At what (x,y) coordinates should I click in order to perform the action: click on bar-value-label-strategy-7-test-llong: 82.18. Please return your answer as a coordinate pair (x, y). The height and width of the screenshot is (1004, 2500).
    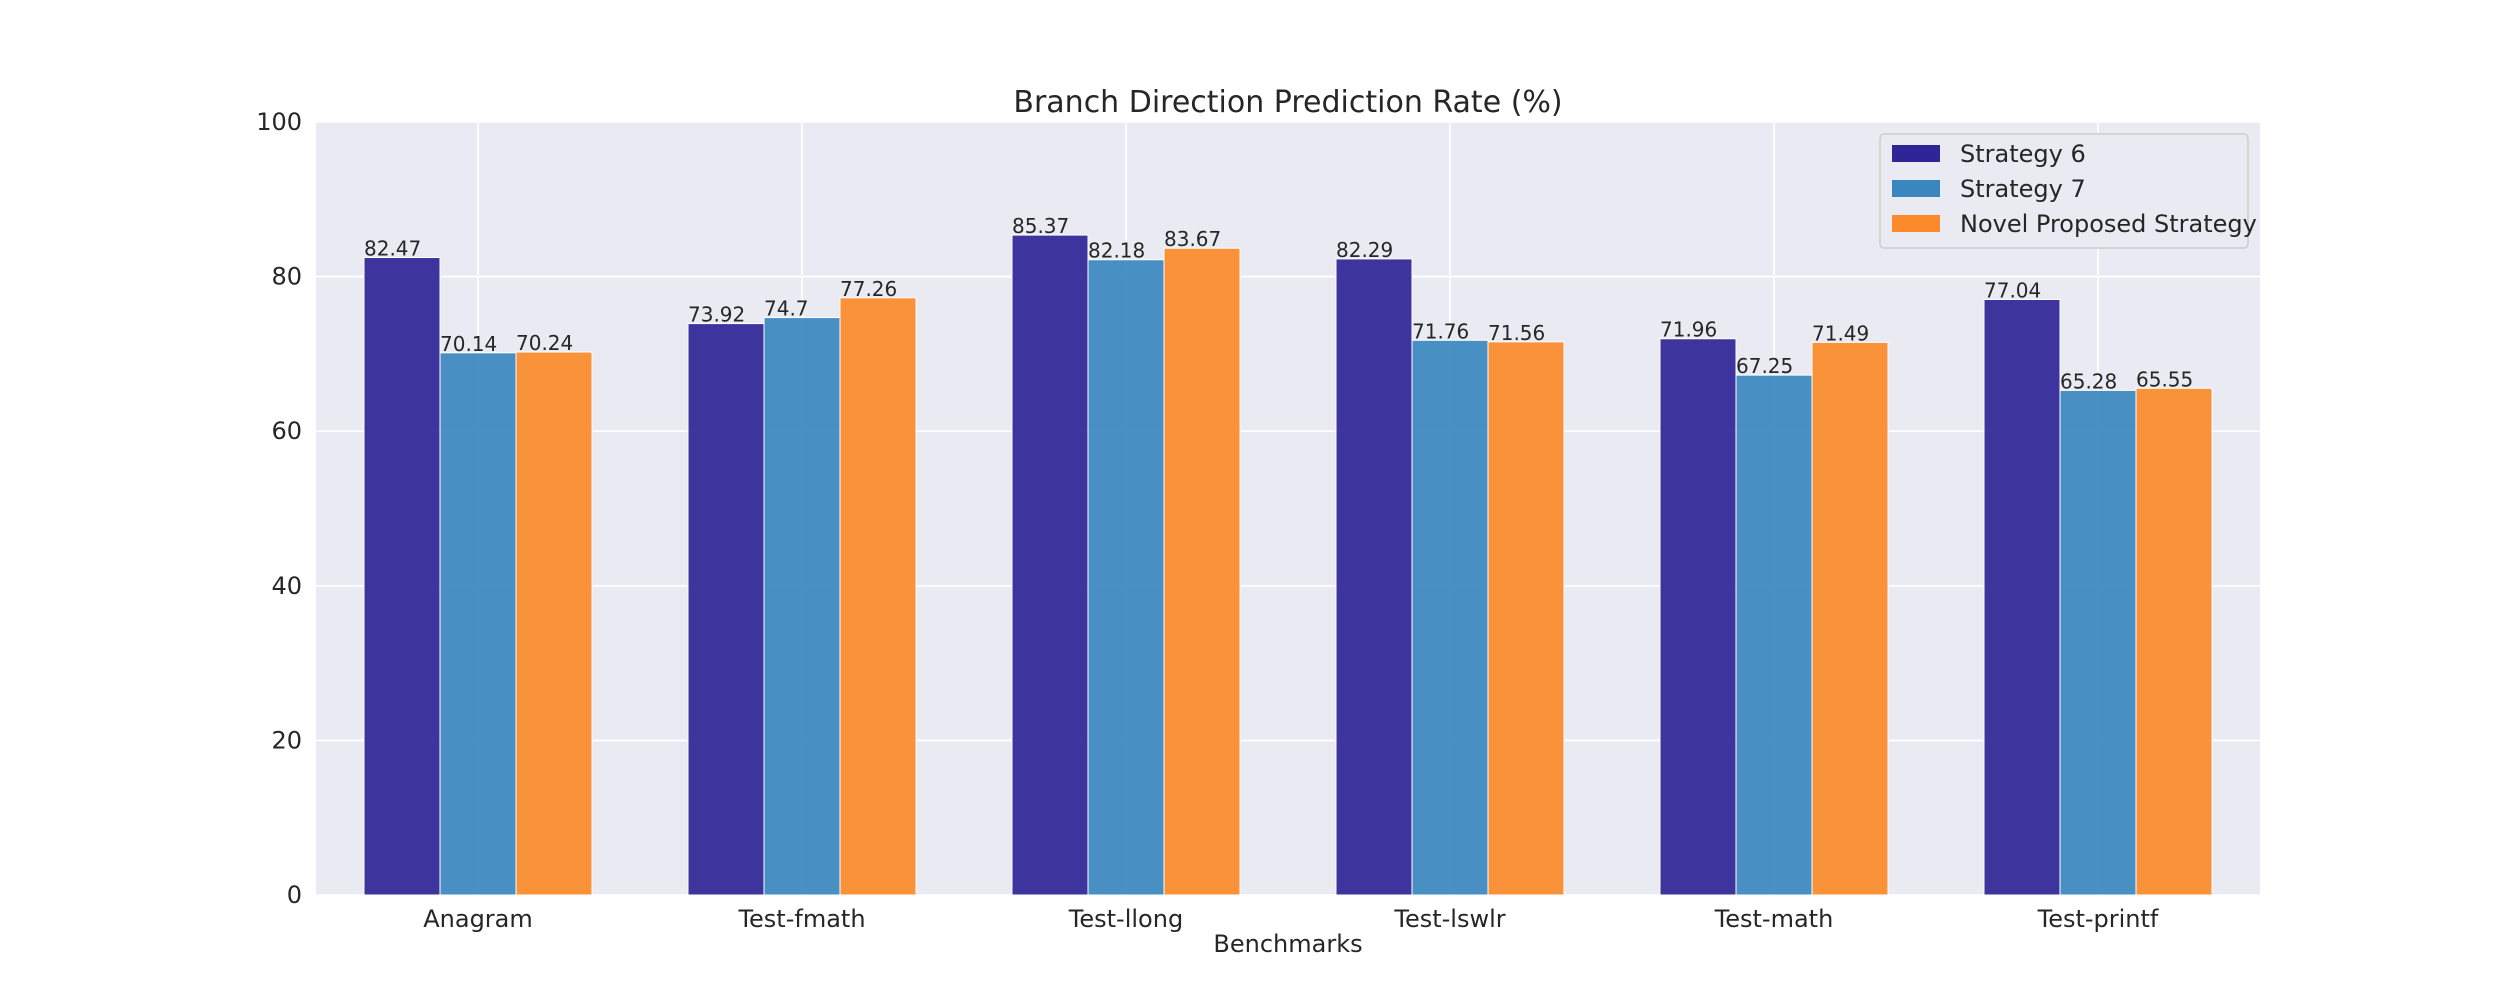
    Looking at the image, I should click on (1116, 251).